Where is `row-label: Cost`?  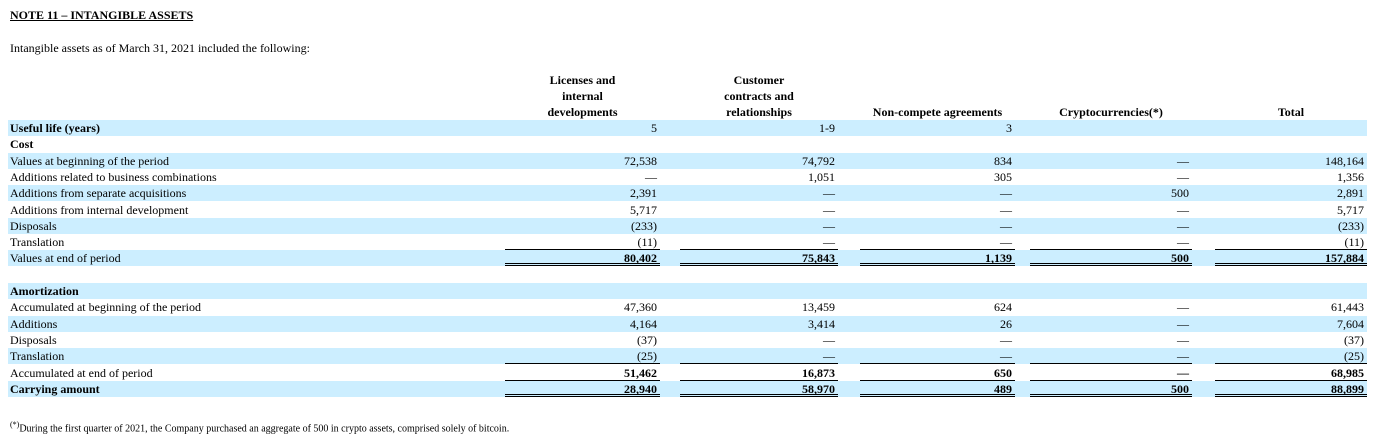 row-label: Cost is located at coordinates (22, 144).